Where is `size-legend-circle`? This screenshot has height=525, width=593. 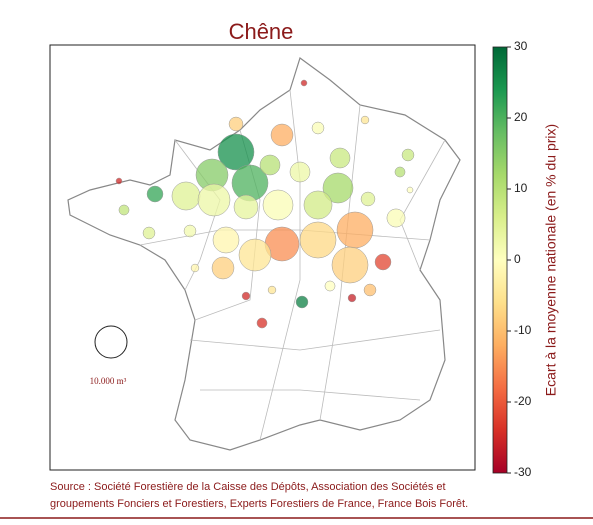
size-legend-circle is located at coordinates (111, 342).